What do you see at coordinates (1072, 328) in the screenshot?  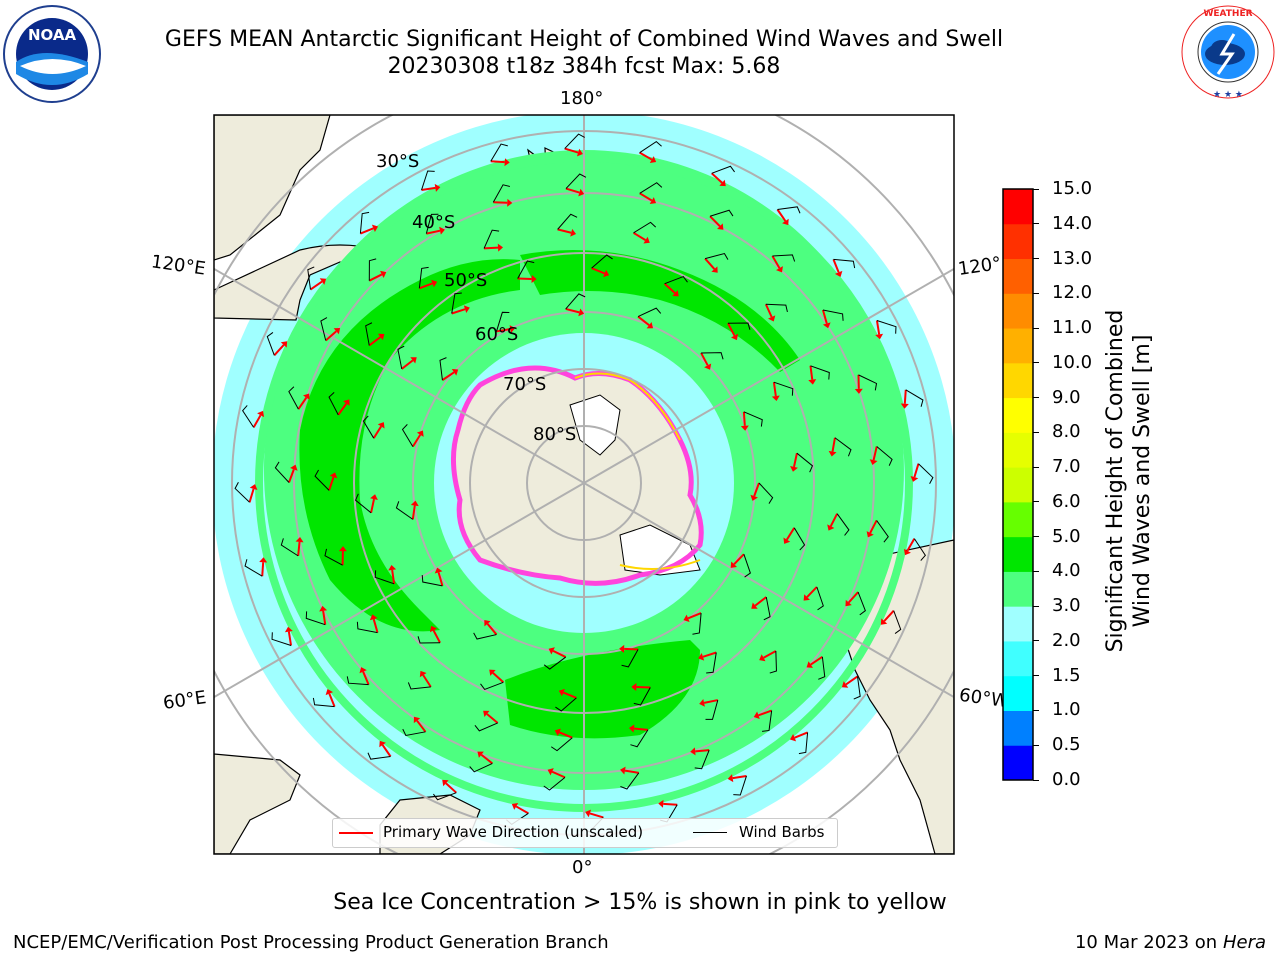 I see `colorbar-tick-label: 11.0` at bounding box center [1072, 328].